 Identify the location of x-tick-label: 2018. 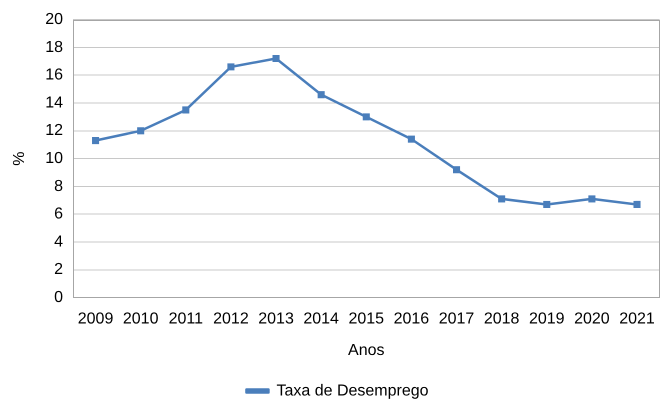
(502, 319).